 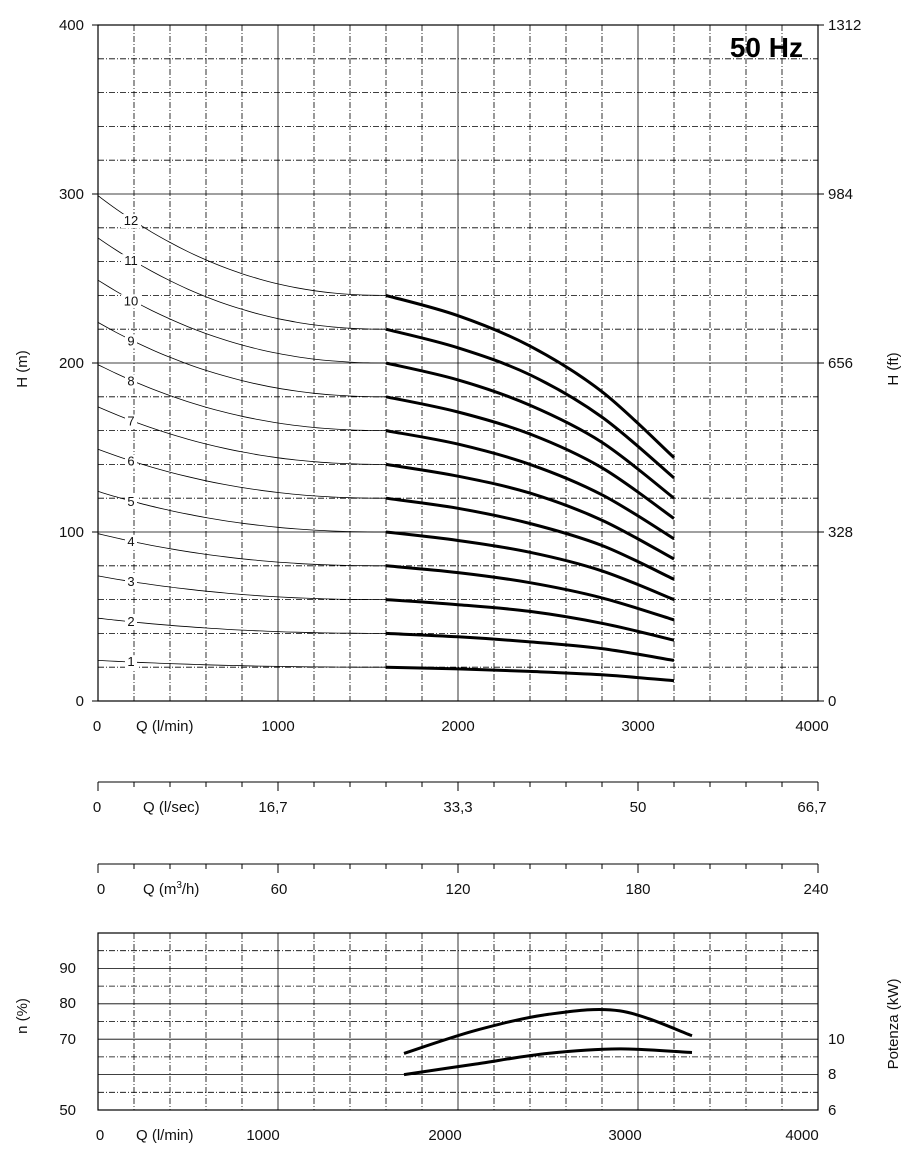 I want to click on head-y-right-tick-0: 0, so click(x=832, y=701).